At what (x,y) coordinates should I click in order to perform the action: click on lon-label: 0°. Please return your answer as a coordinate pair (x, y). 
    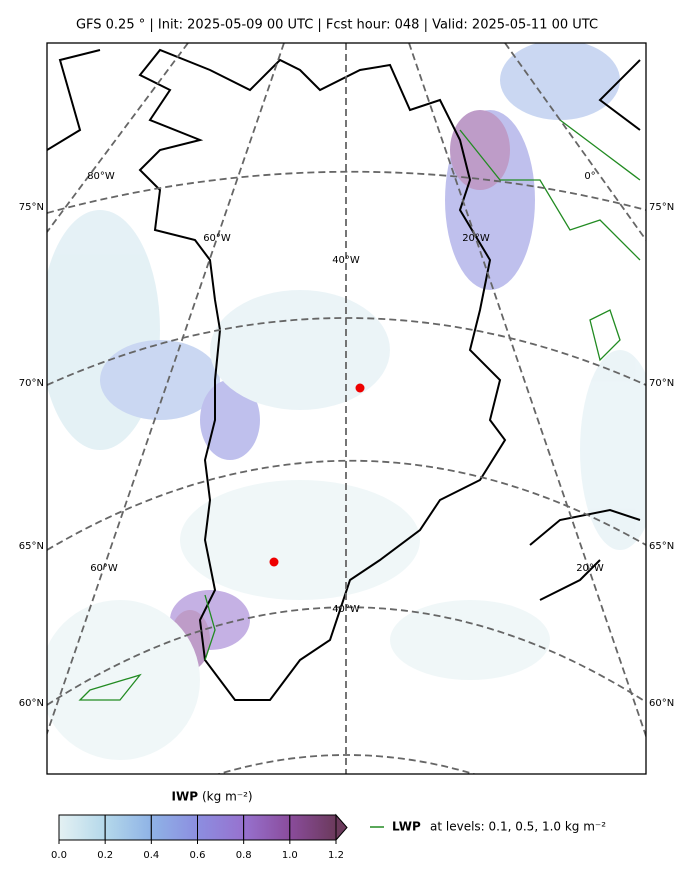
    Looking at the image, I should click on (589, 176).